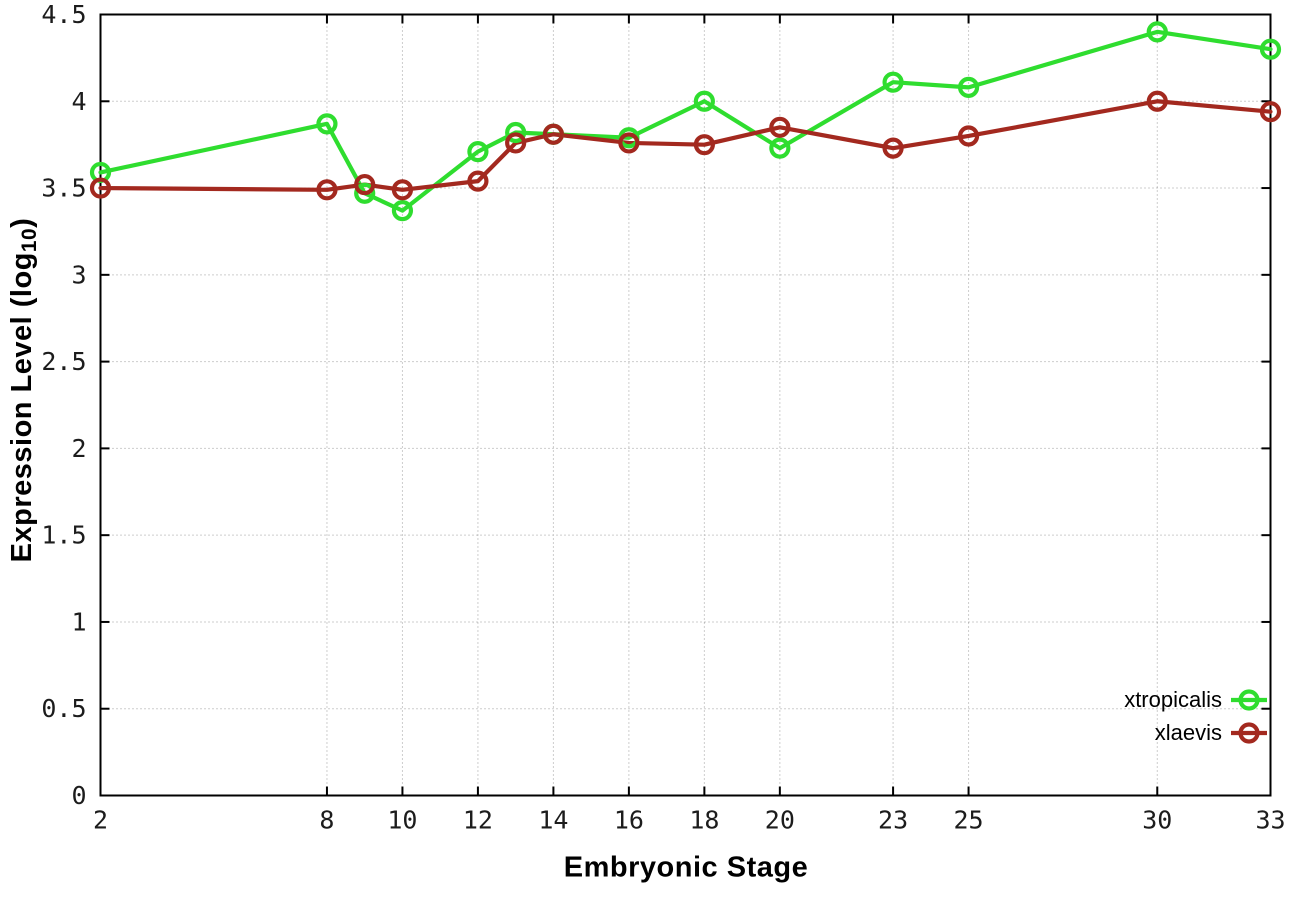 The image size is (1296, 907). I want to click on x-tick-label: 10, so click(402, 820).